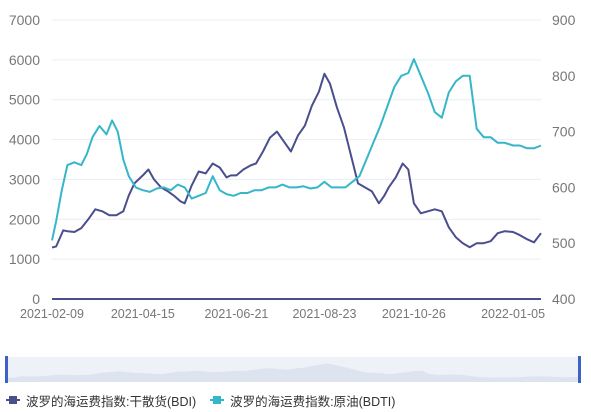 This screenshot has height=412, width=591. I want to click on y-right-tick-label: 600, so click(564, 187).